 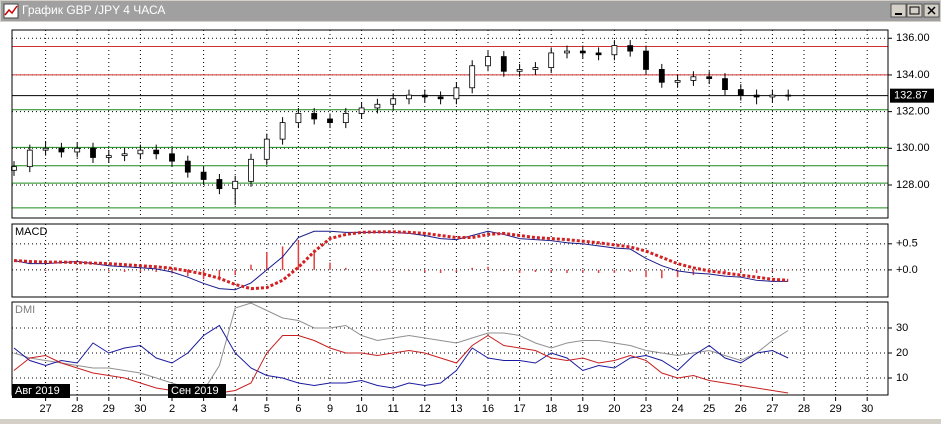 I want to click on x-tick-label: 26, so click(x=741, y=409).